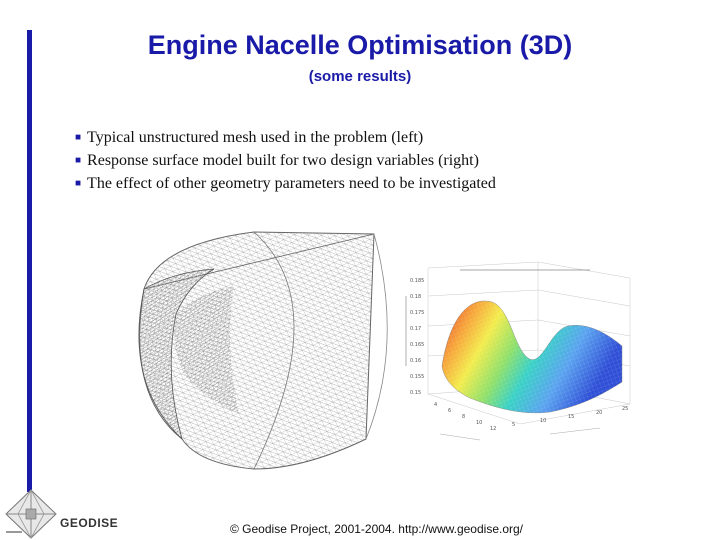  What do you see at coordinates (571, 417) in the screenshot?
I see `y-tick-label: 15` at bounding box center [571, 417].